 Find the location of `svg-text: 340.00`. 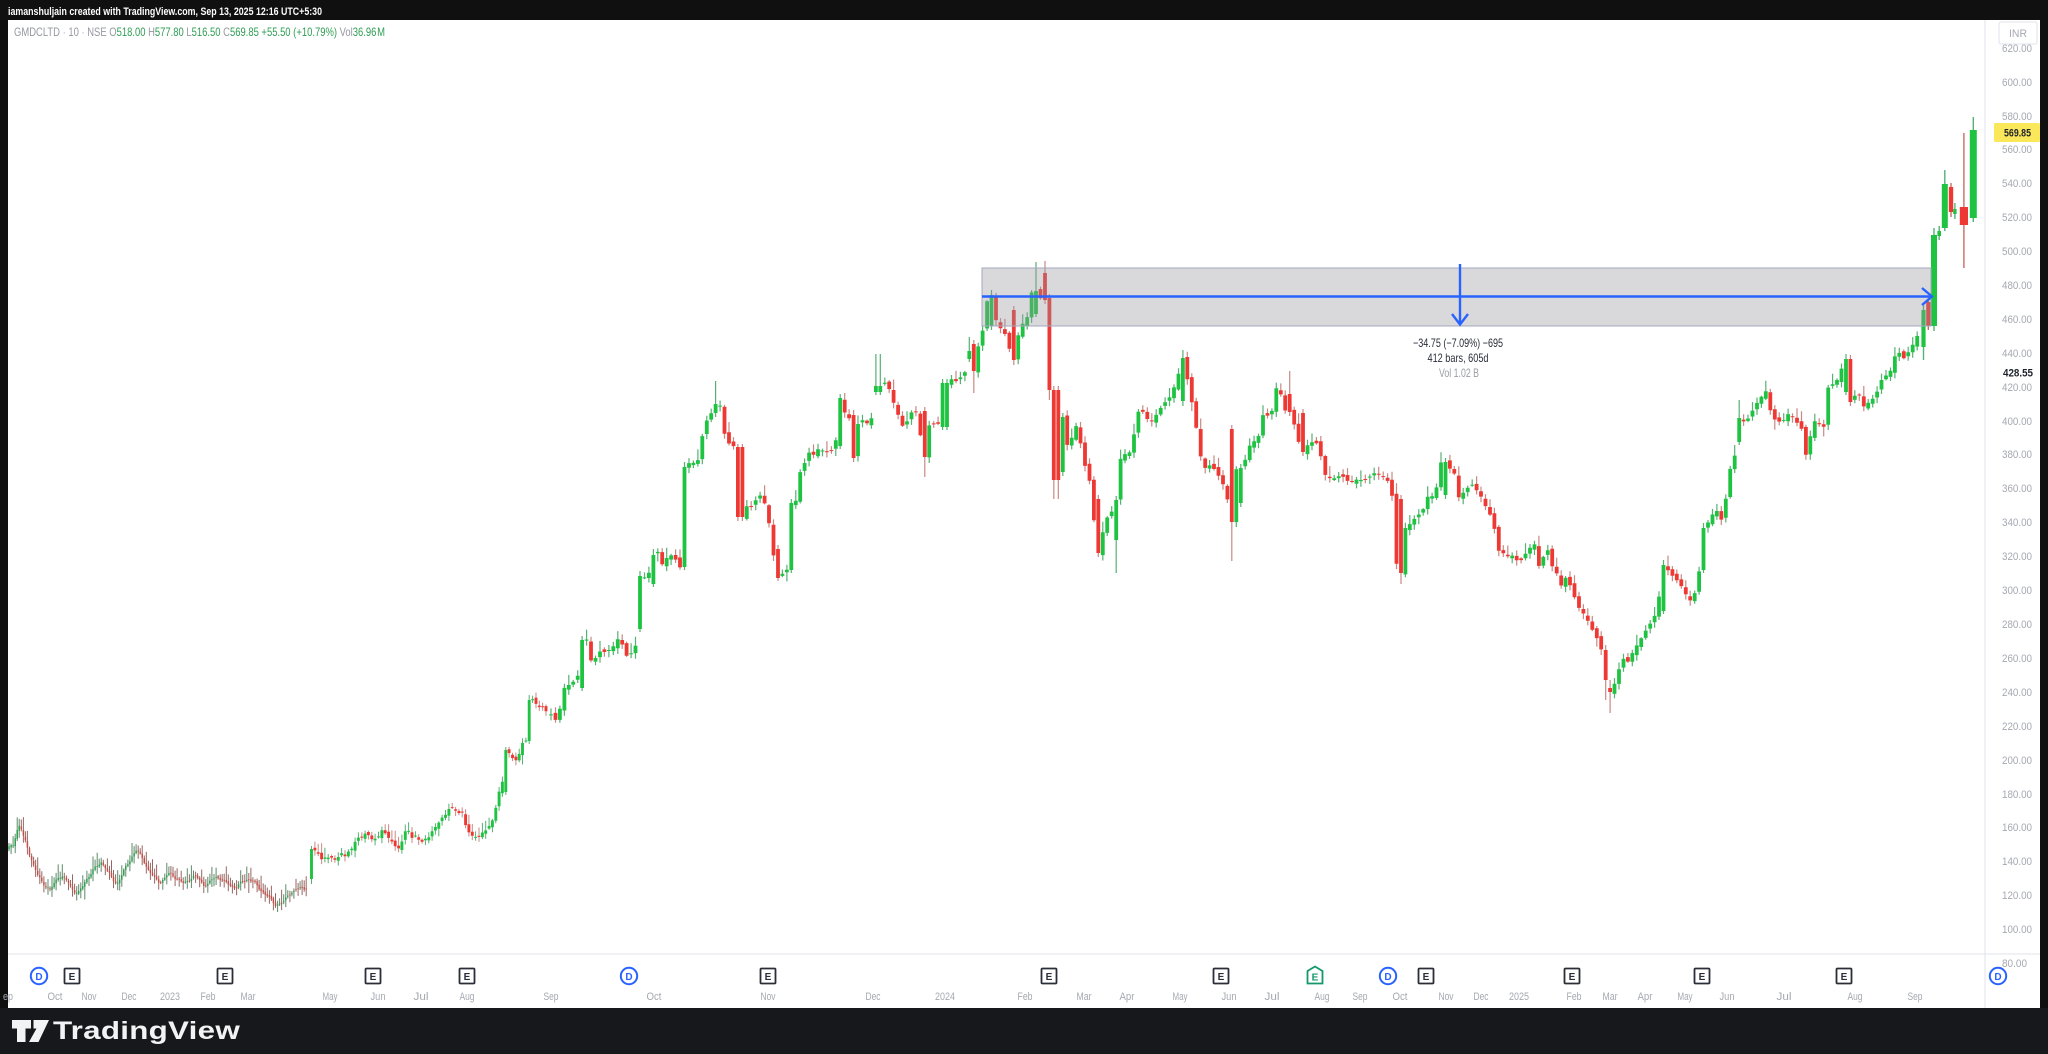

svg-text: 340.00 is located at coordinates (2017, 523).